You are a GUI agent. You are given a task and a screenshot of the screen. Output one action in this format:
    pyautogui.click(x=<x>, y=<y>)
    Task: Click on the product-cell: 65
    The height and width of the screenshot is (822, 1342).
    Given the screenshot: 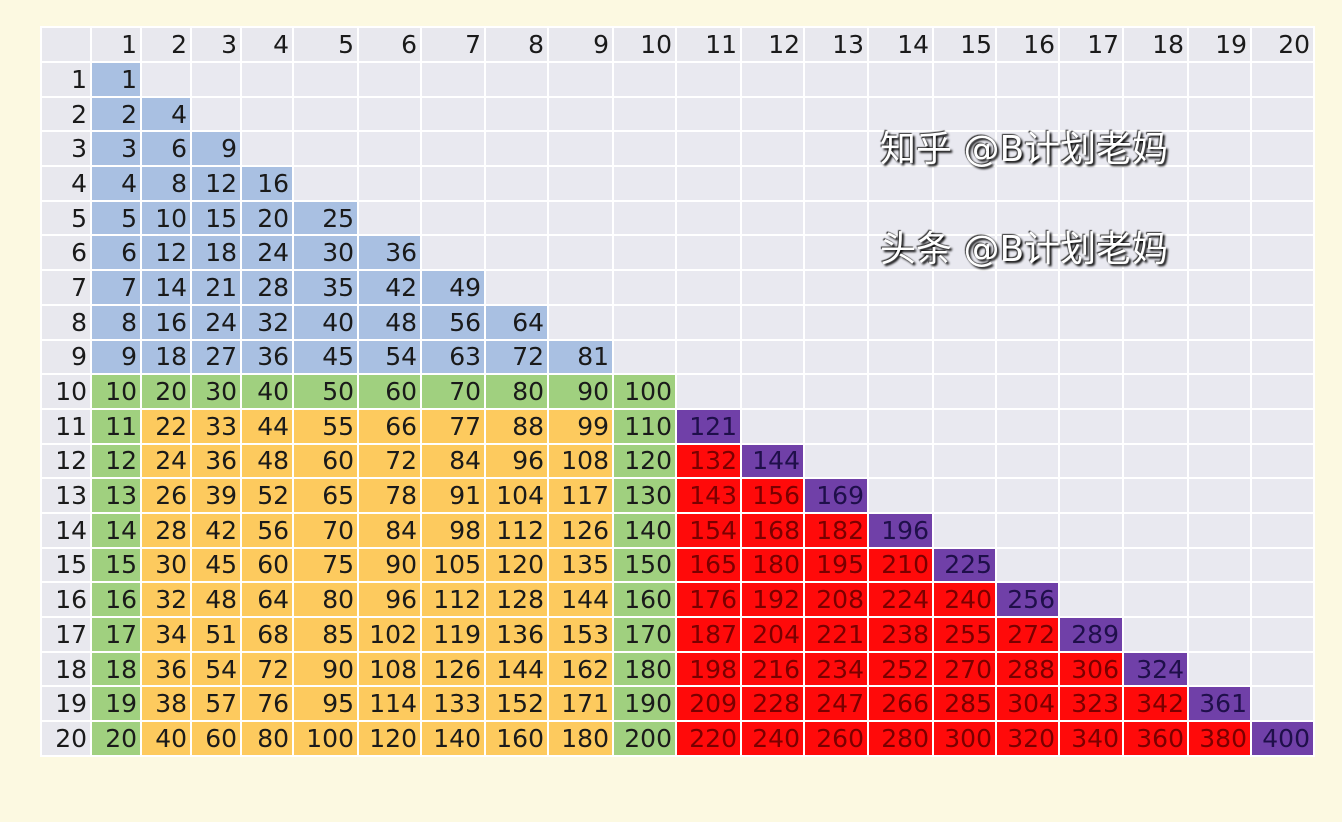 What is the action you would take?
    pyautogui.click(x=325, y=495)
    